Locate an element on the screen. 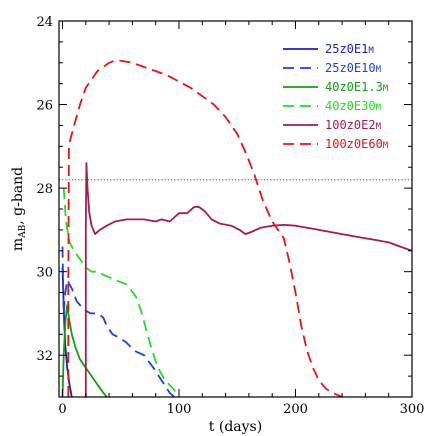  x-tick-label: 0 is located at coordinates (62, 409).